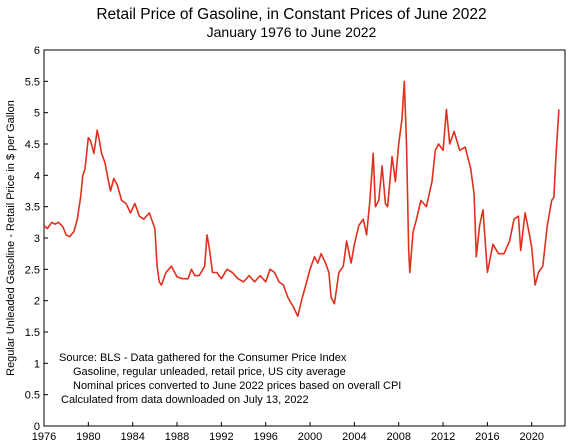 This screenshot has width=583, height=448. I want to click on x-tick-label: 2004, so click(354, 437).